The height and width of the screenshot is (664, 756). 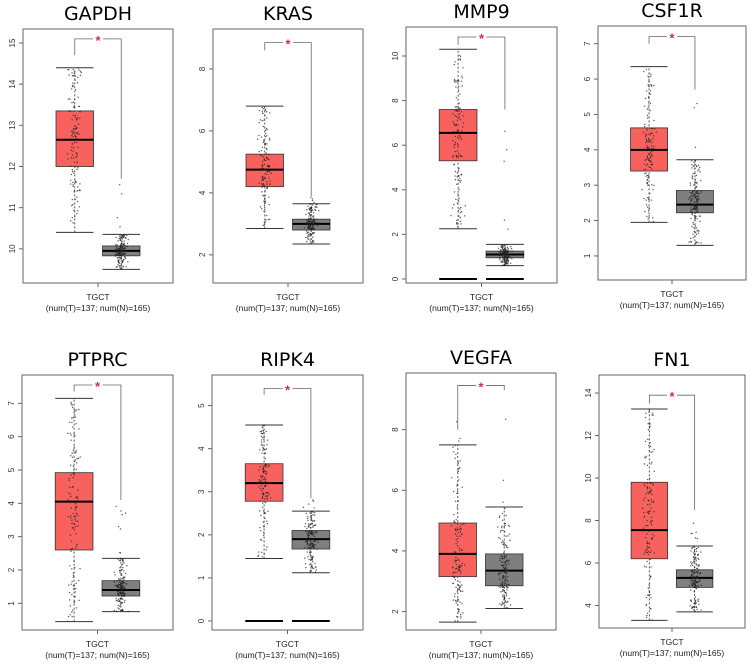 What do you see at coordinates (395, 278) in the screenshot?
I see `y-tick-label: 0` at bounding box center [395, 278].